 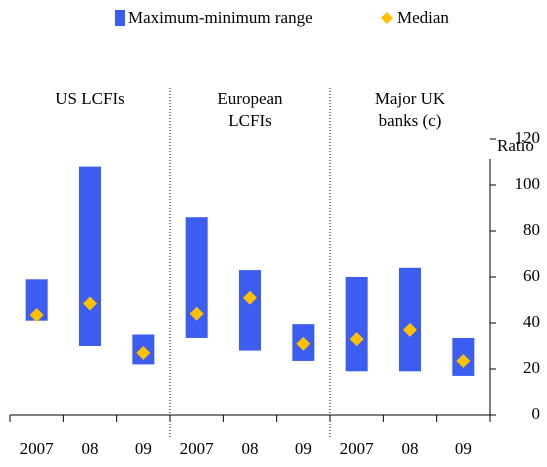 I want to click on group-label: banks (c), so click(x=410, y=120).